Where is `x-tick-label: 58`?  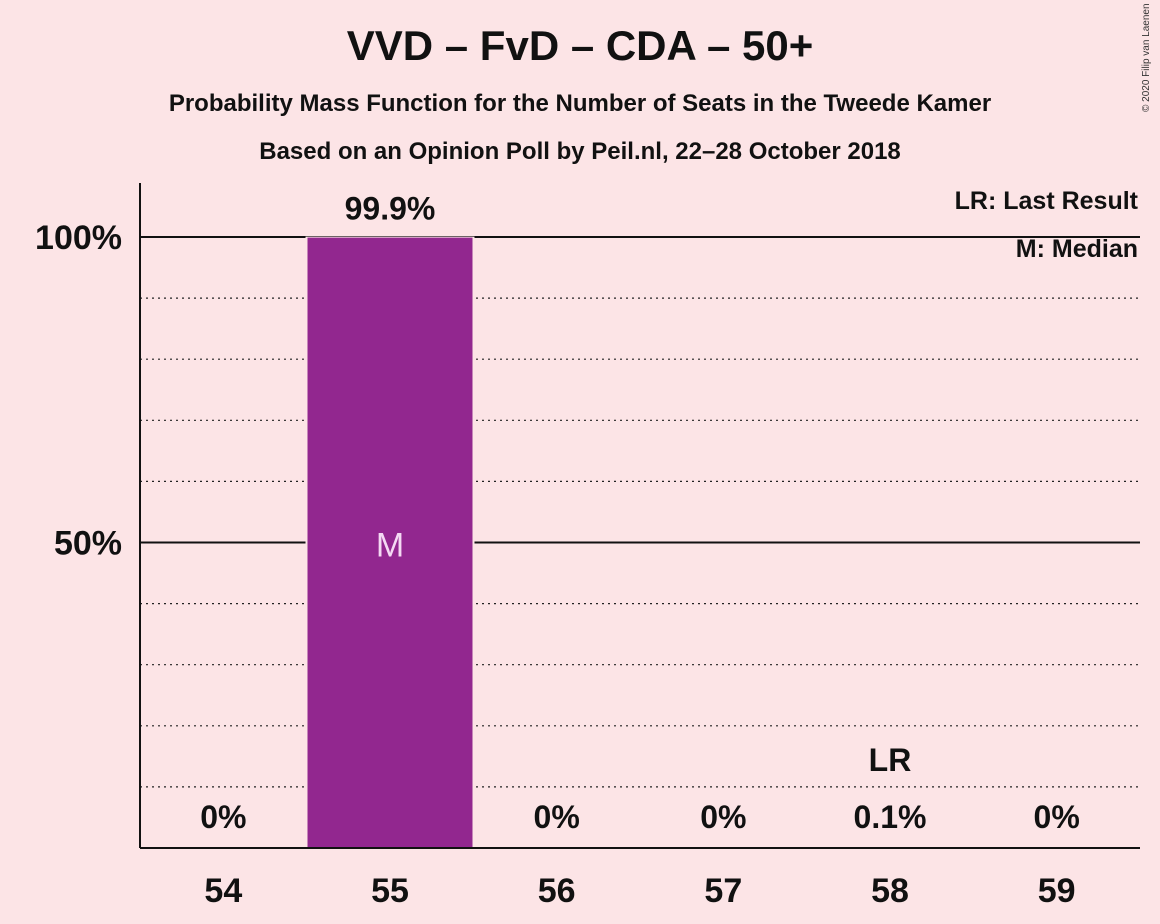 x-tick-label: 58 is located at coordinates (890, 891).